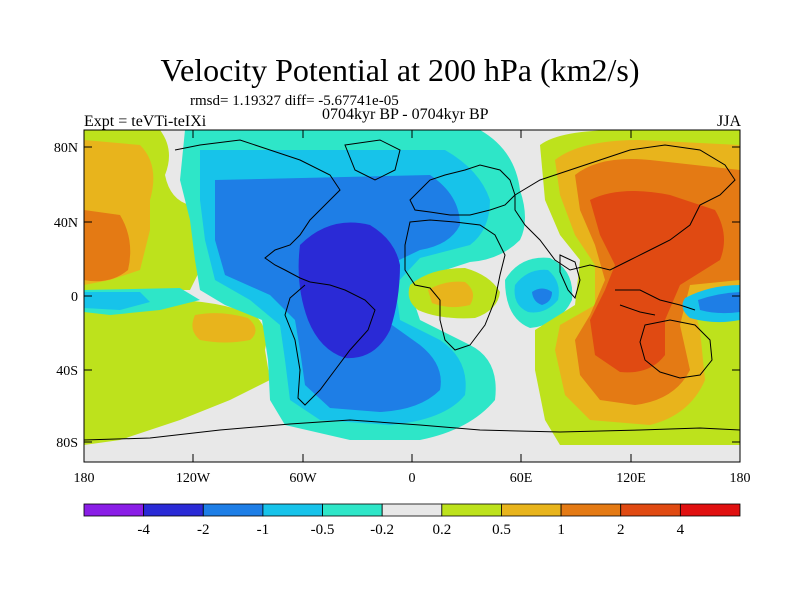 This screenshot has width=800, height=600. Describe the element at coordinates (66, 223) in the screenshot. I see `lat-tick-label: 40N` at that location.